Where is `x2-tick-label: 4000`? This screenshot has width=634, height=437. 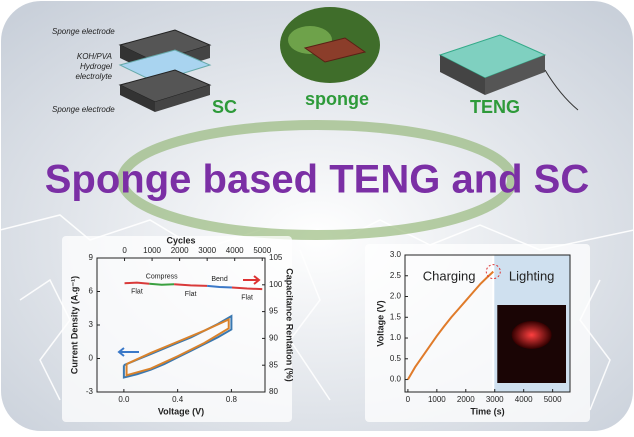
x2-tick-label: 4000 is located at coordinates (235, 250).